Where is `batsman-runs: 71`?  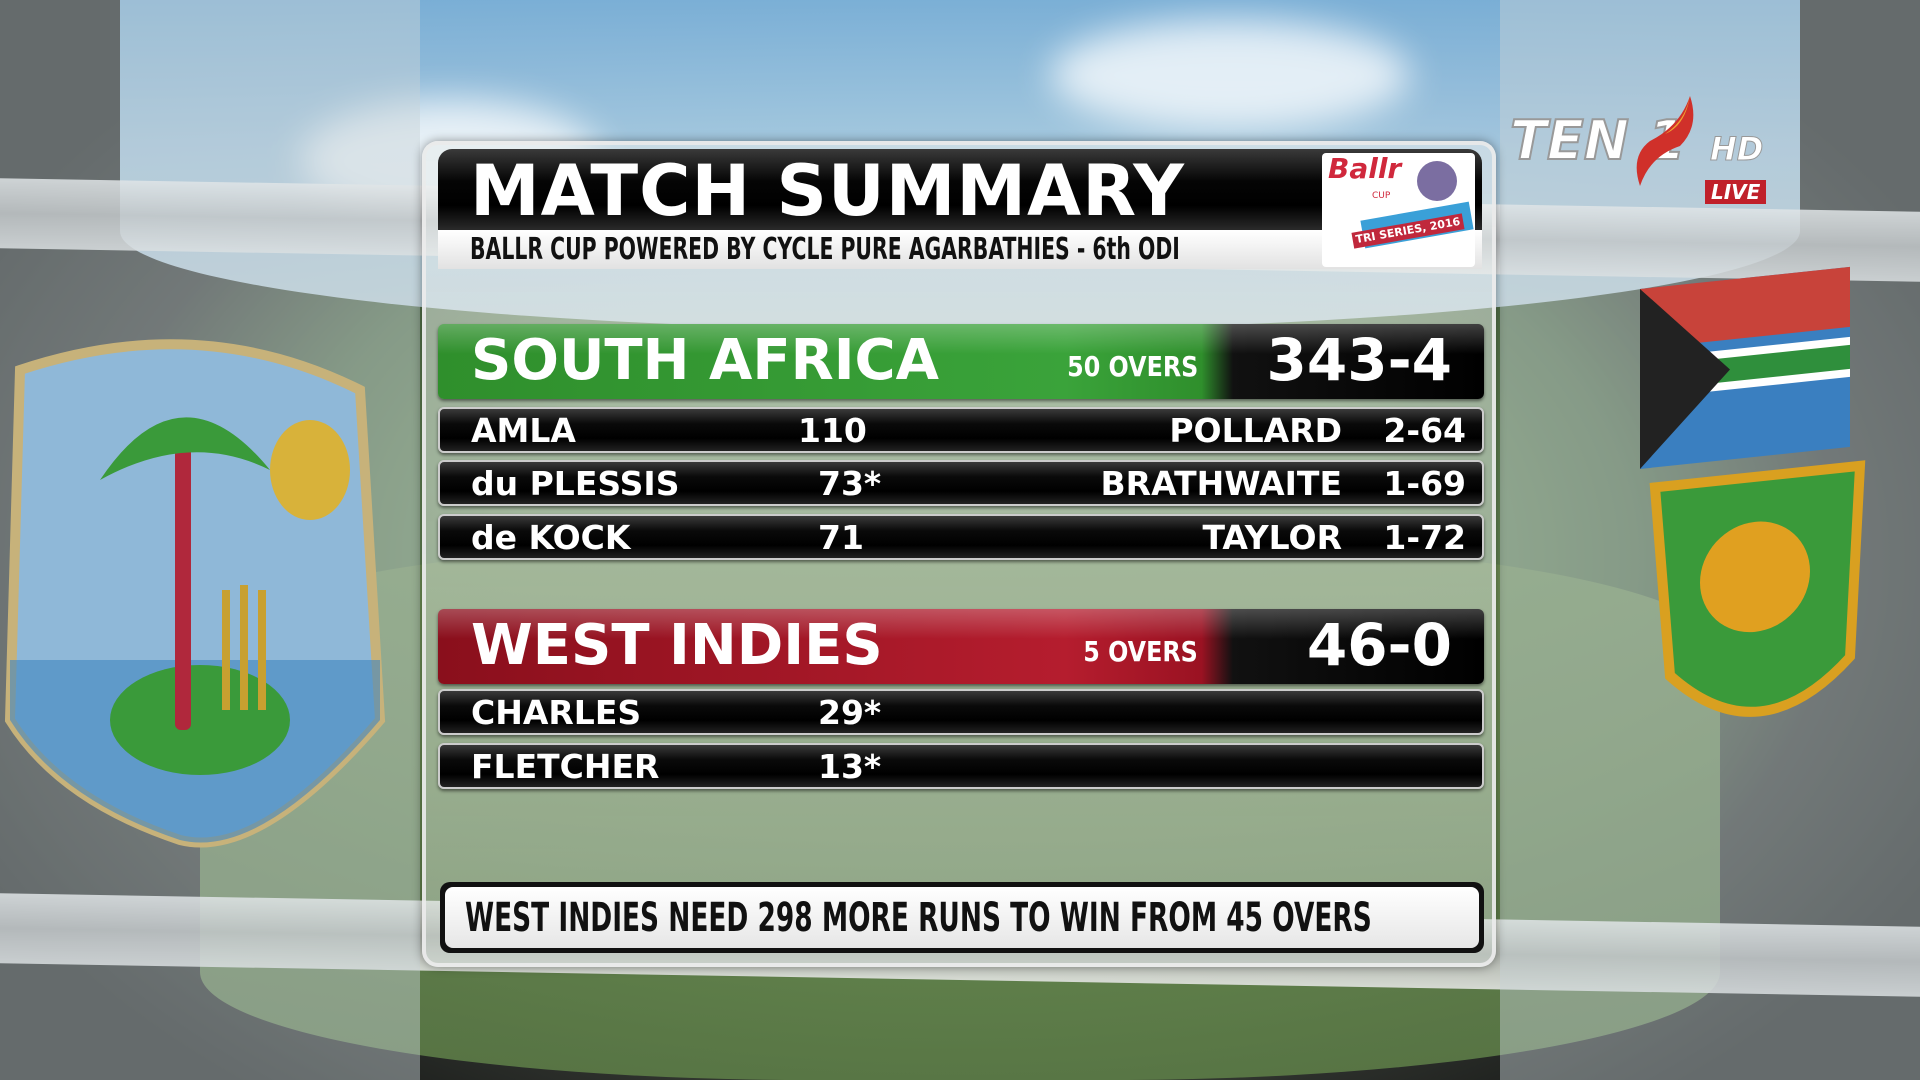 batsman-runs: 71 is located at coordinates (841, 537).